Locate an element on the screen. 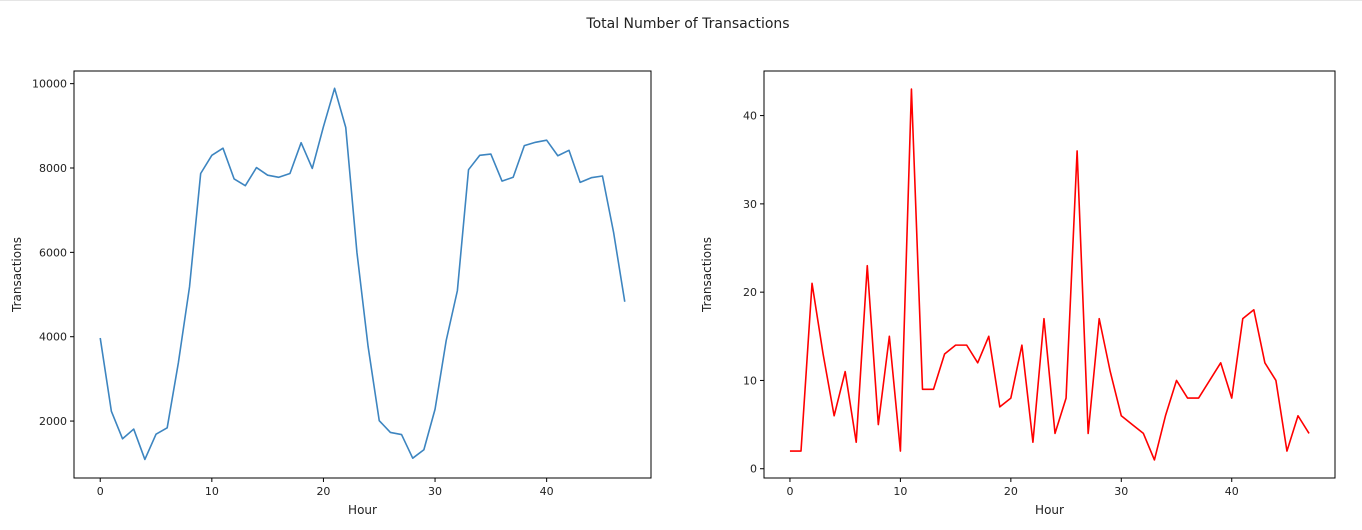 This screenshot has width=1362, height=530. y-tick-label: 8000 is located at coordinates (53, 168).